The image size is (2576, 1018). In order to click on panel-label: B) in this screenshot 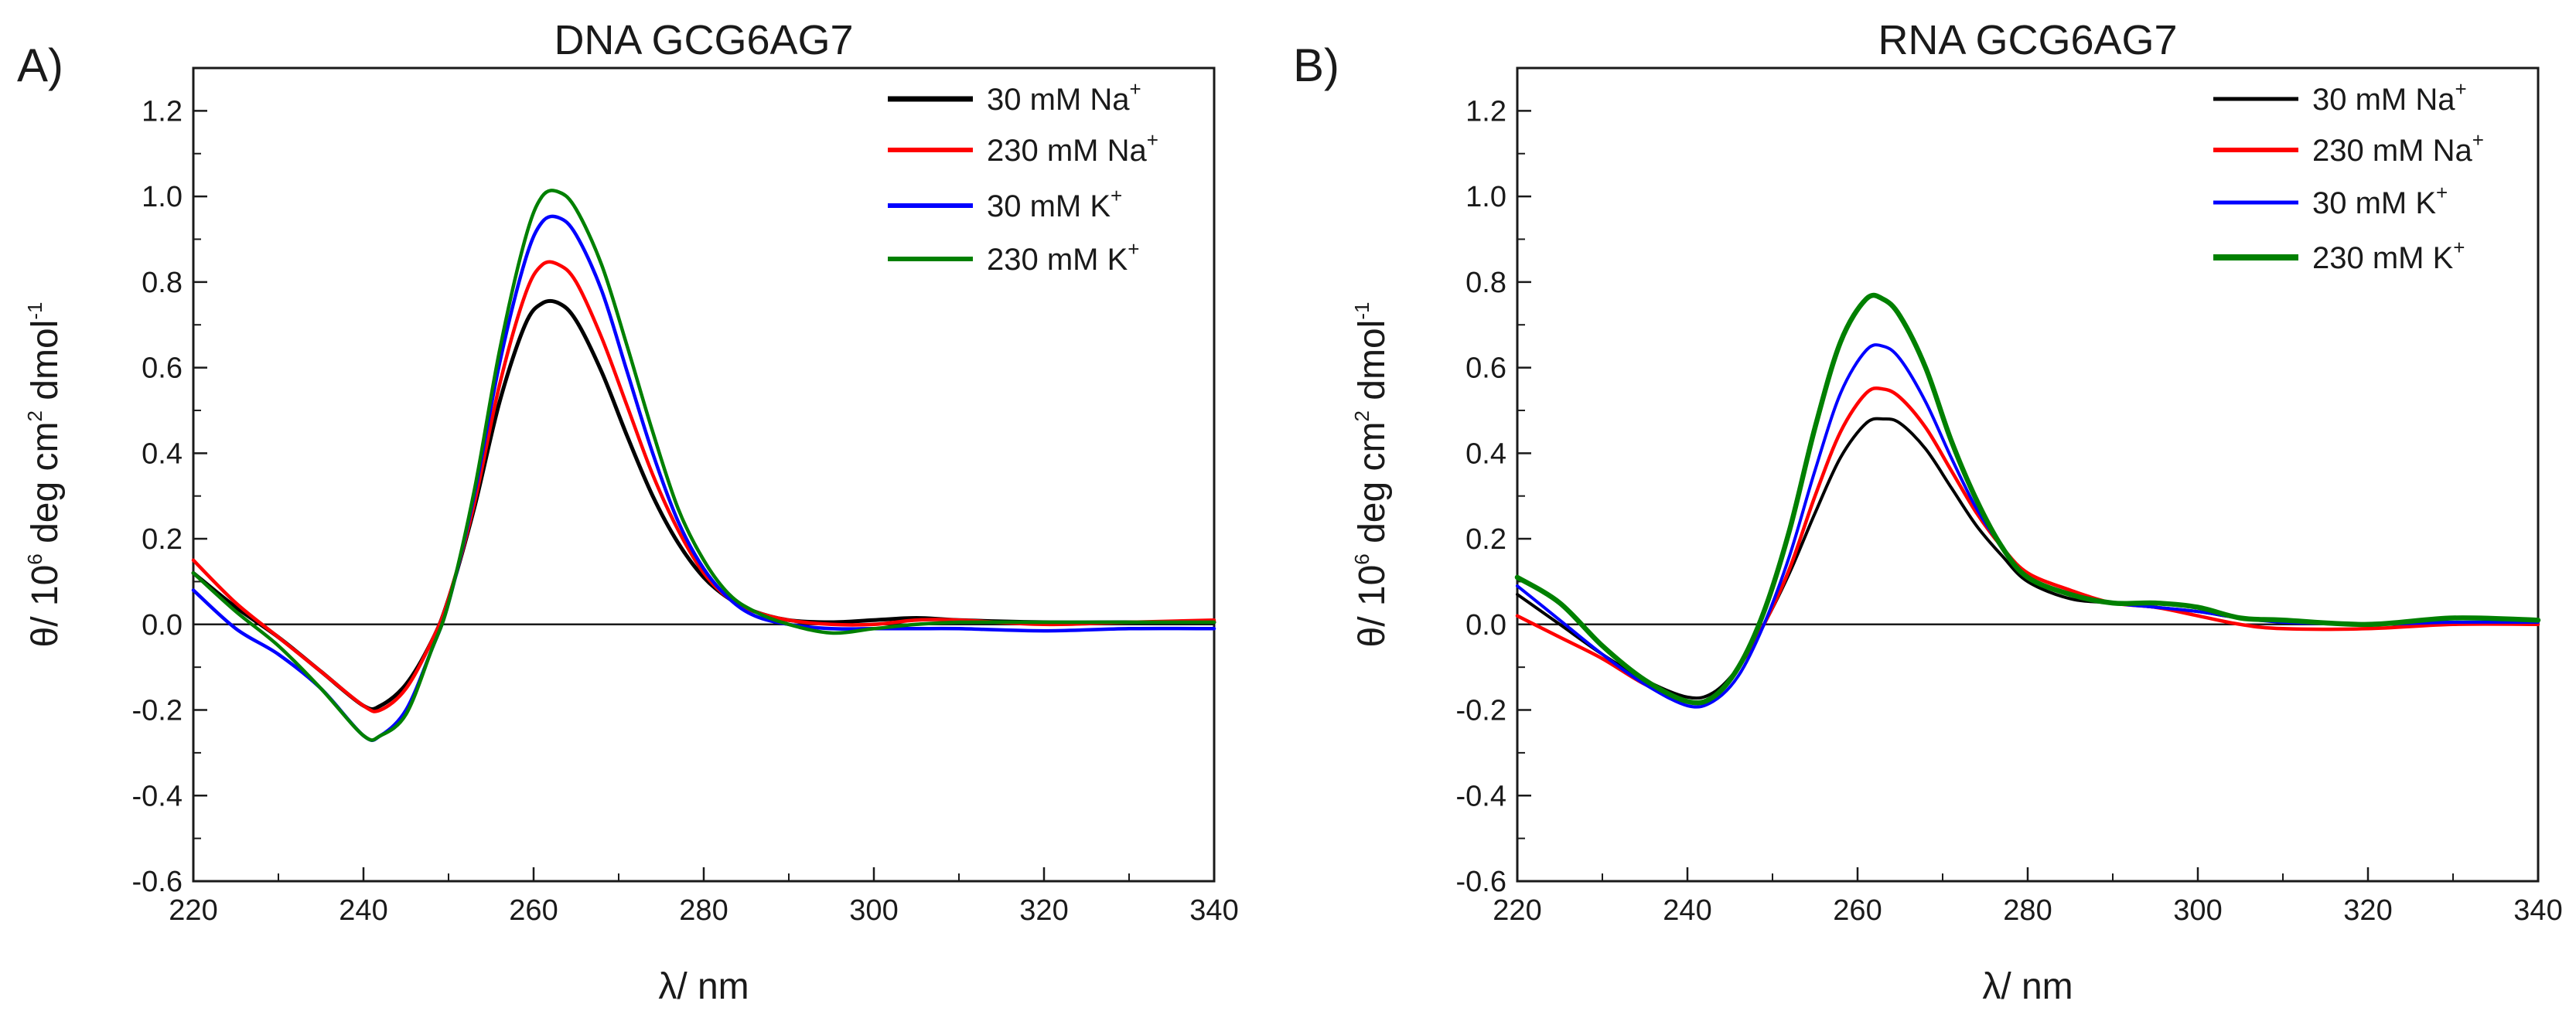, I will do `click(1316, 65)`.